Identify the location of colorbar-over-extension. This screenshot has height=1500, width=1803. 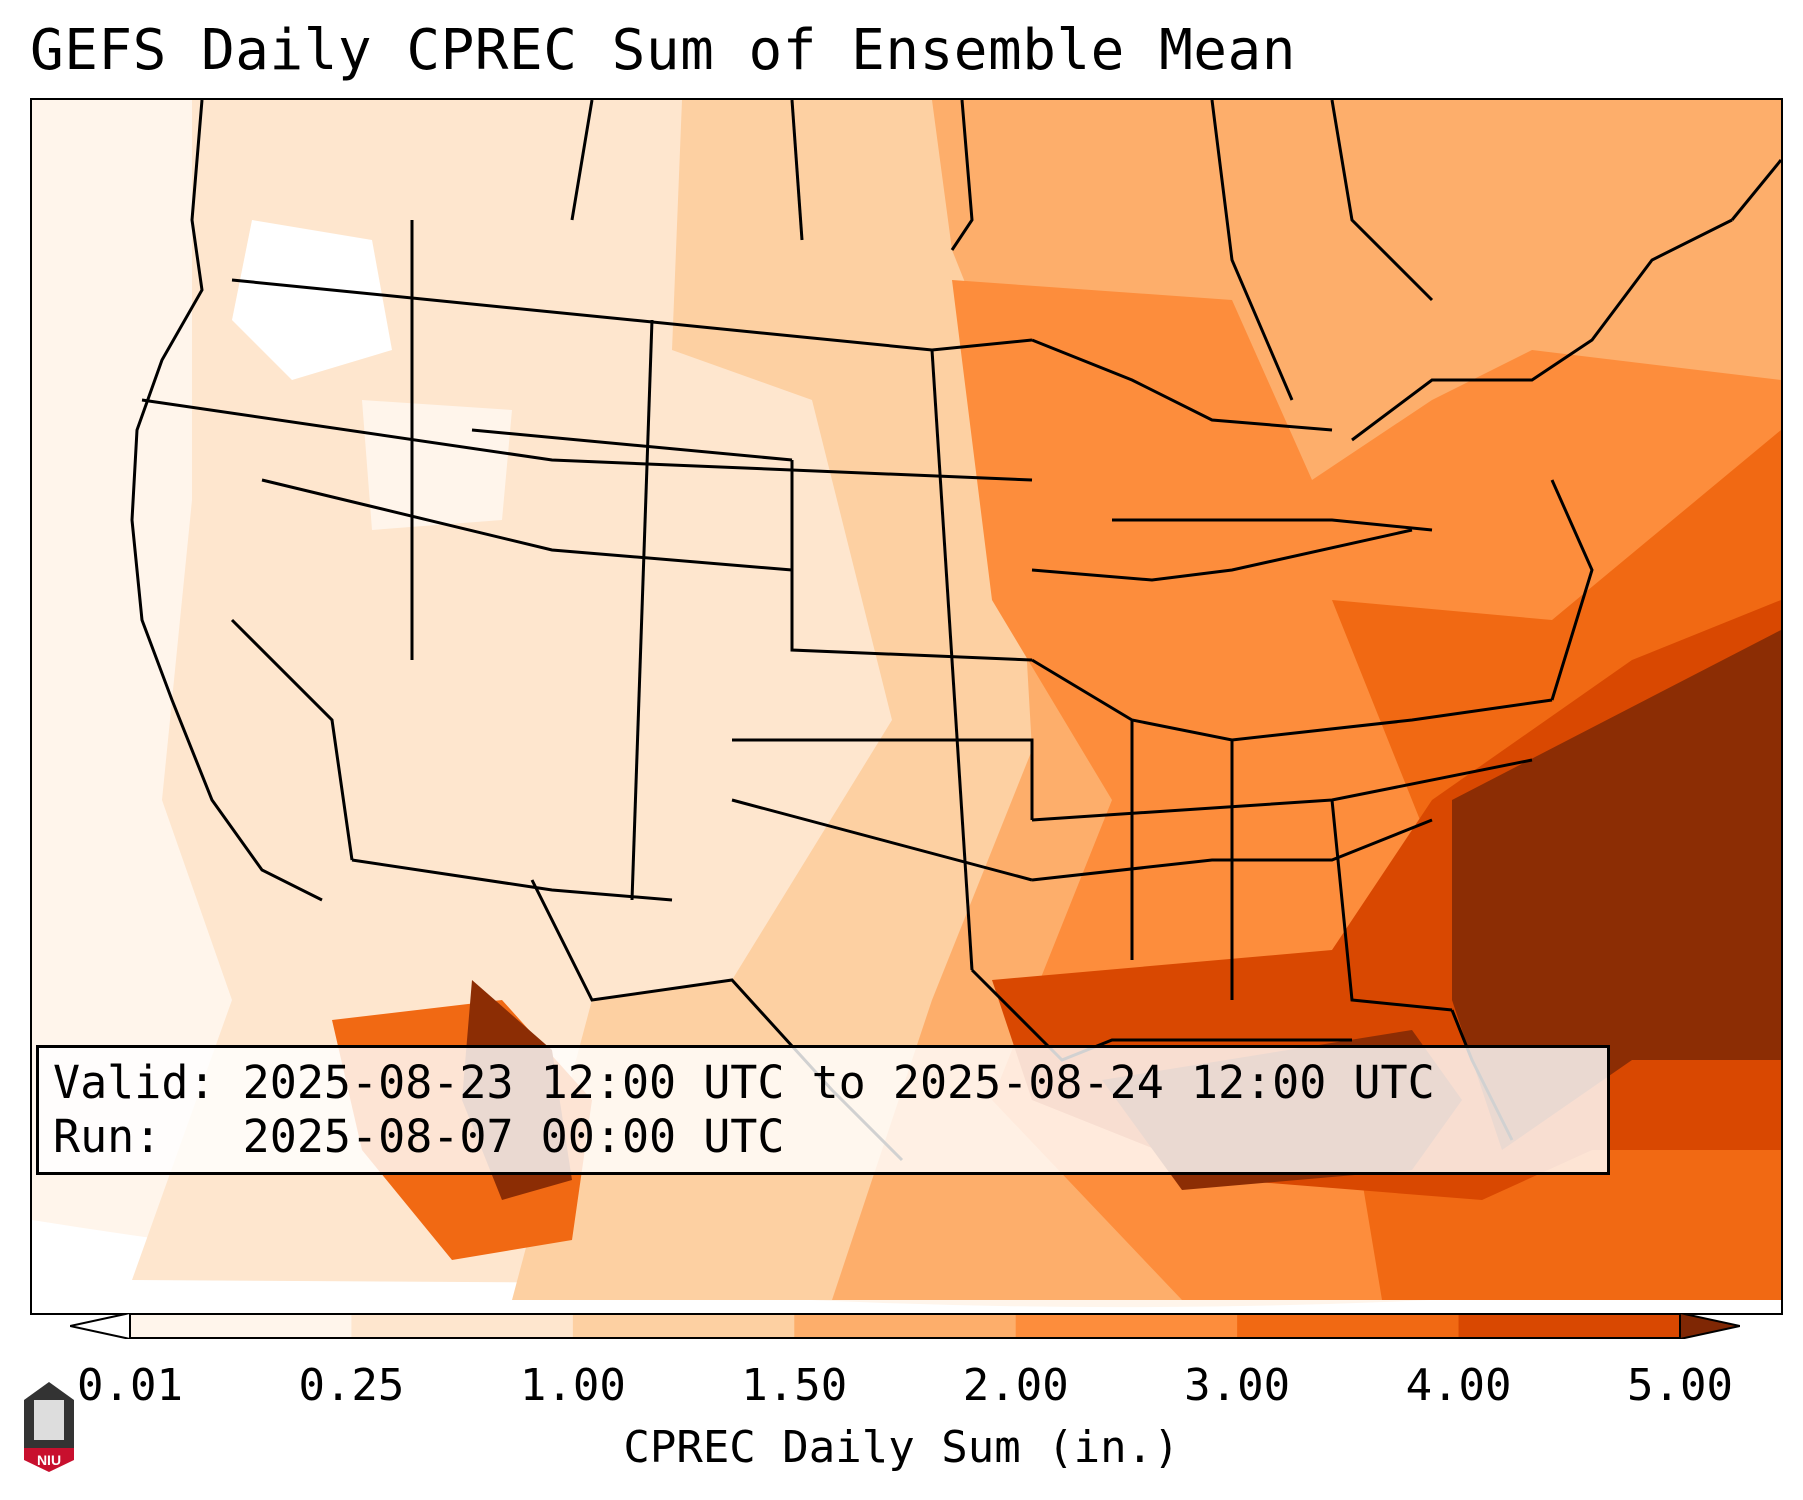
(1709, 1326).